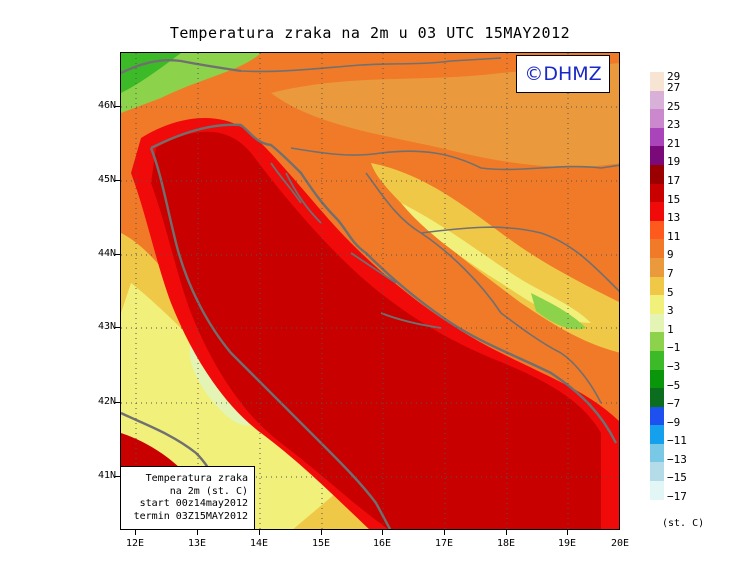 The width and height of the screenshot is (740, 582). Describe the element at coordinates (208, 491) in the screenshot. I see `info-line-2: na 2m (st. C)` at that location.